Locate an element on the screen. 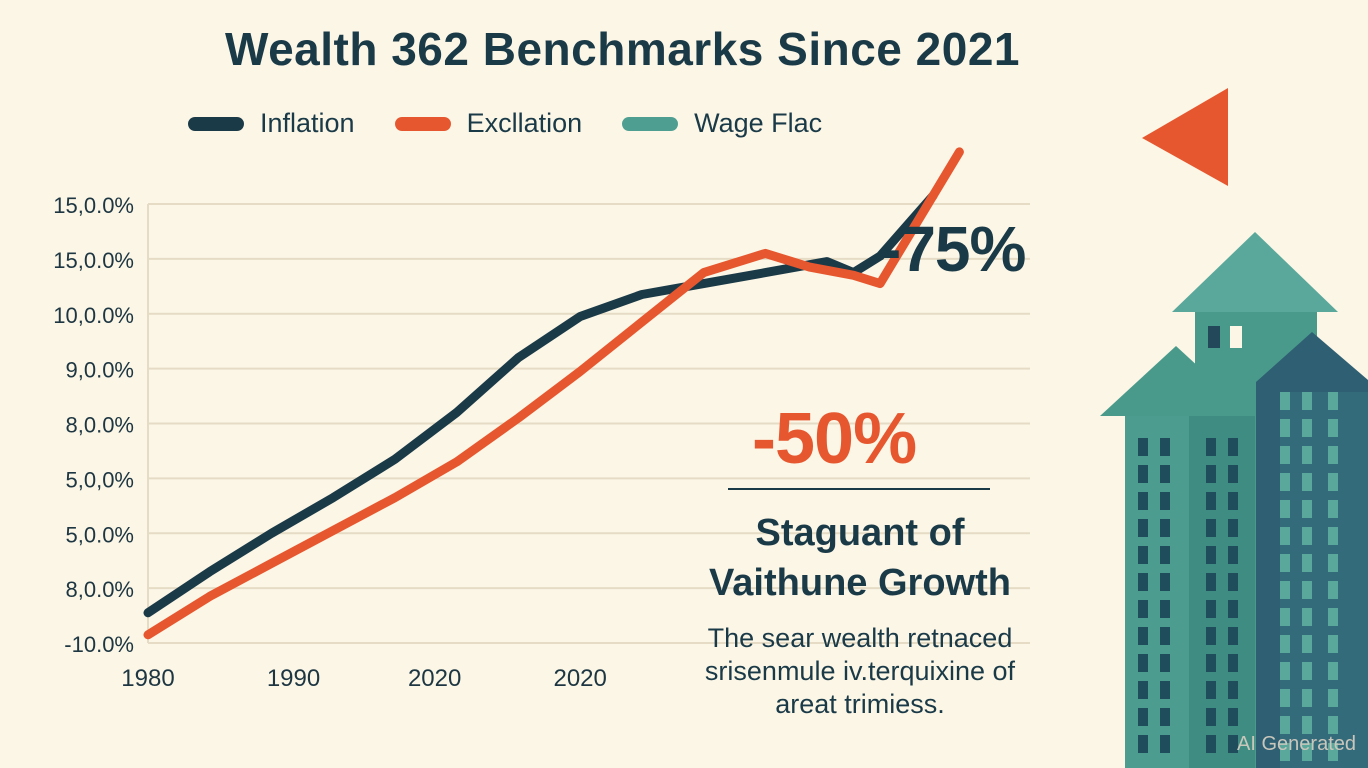 The width and height of the screenshot is (1368, 768). watermark: AI Generated is located at coordinates (1296, 744).